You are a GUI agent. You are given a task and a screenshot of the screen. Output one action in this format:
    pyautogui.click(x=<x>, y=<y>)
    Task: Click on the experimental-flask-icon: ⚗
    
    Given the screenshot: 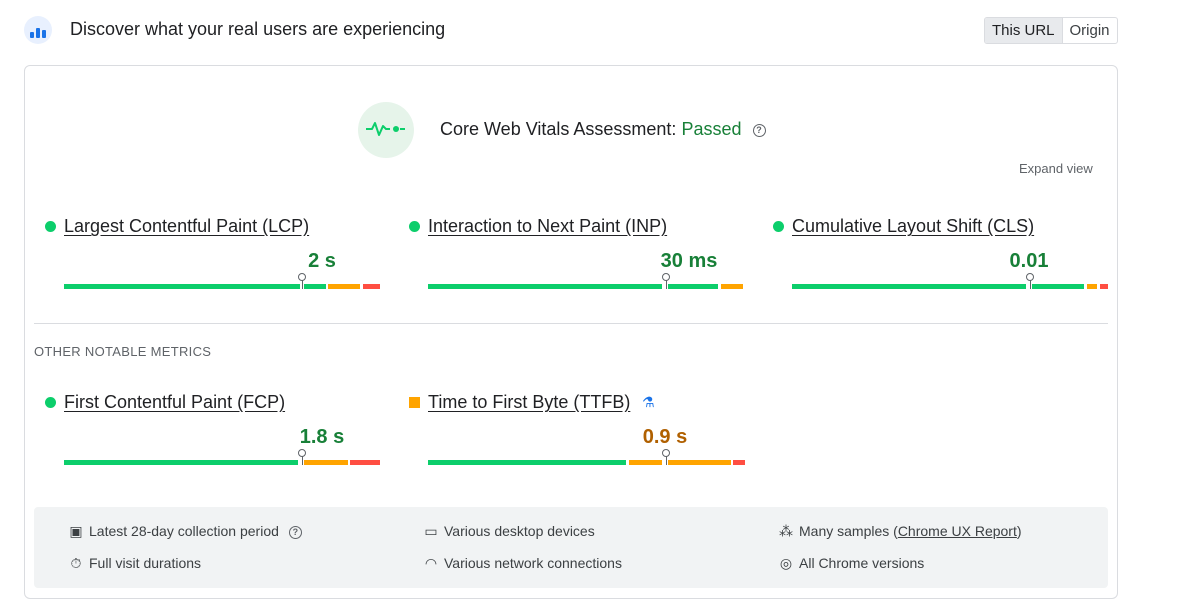 What is the action you would take?
    pyautogui.click(x=648, y=402)
    